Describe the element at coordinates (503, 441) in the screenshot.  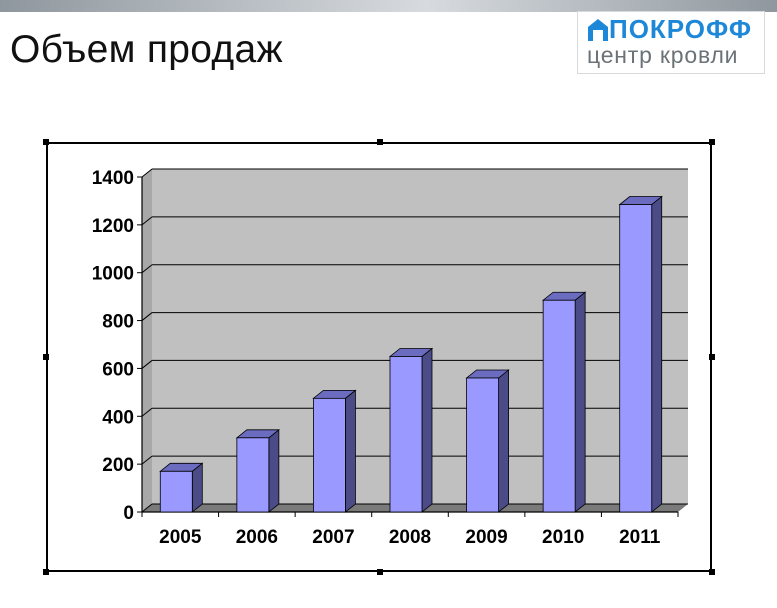
I see `bar-side-2009` at that location.